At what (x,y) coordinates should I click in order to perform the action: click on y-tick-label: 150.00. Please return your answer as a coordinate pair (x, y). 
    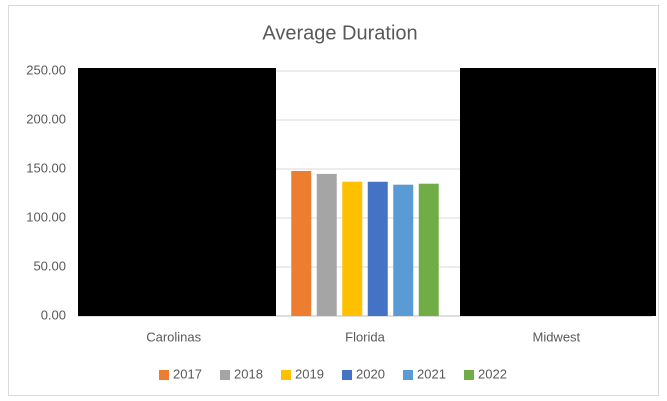
    Looking at the image, I should click on (46, 167).